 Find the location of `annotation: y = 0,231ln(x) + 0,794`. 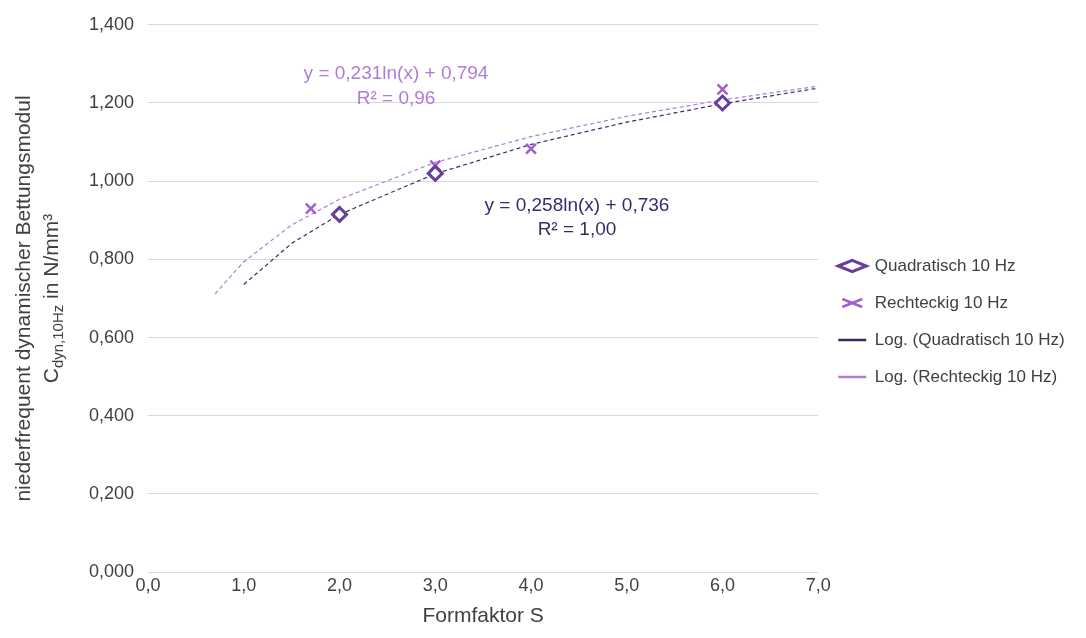

annotation: y = 0,231ln(x) + 0,794 is located at coordinates (396, 73).